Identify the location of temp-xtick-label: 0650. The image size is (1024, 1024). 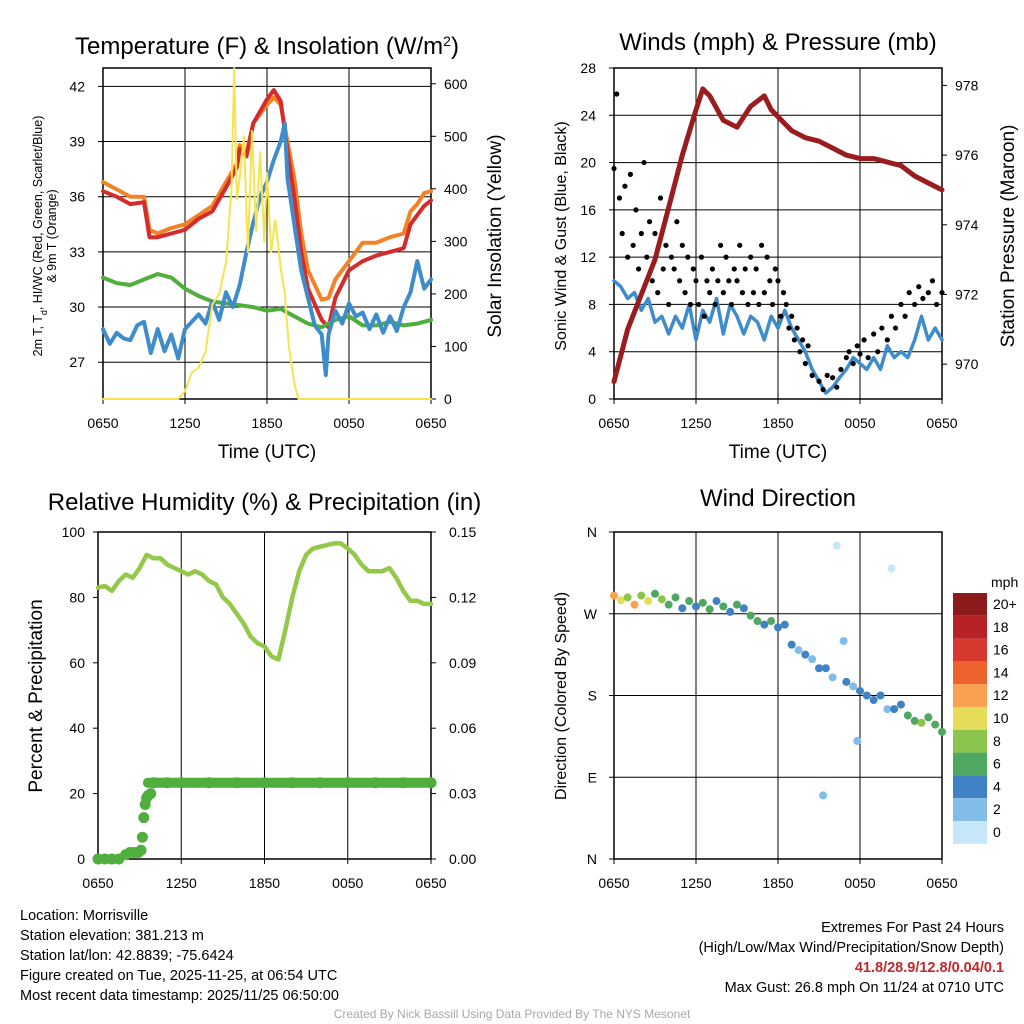
(430, 423).